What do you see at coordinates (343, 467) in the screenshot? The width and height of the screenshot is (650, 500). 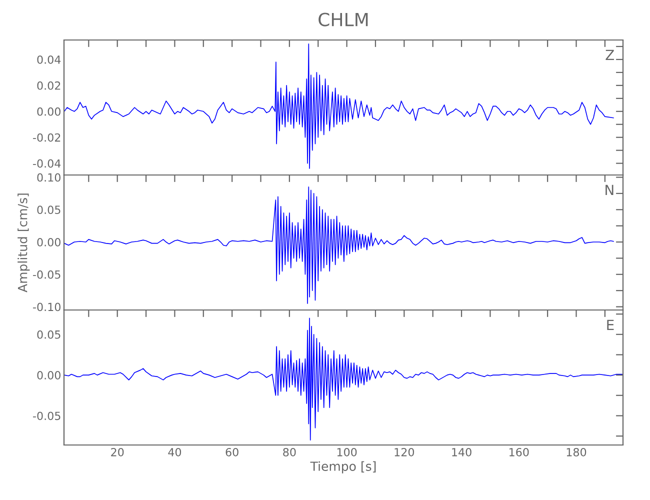 I see `x-axis-title: Tiempo [s]` at bounding box center [343, 467].